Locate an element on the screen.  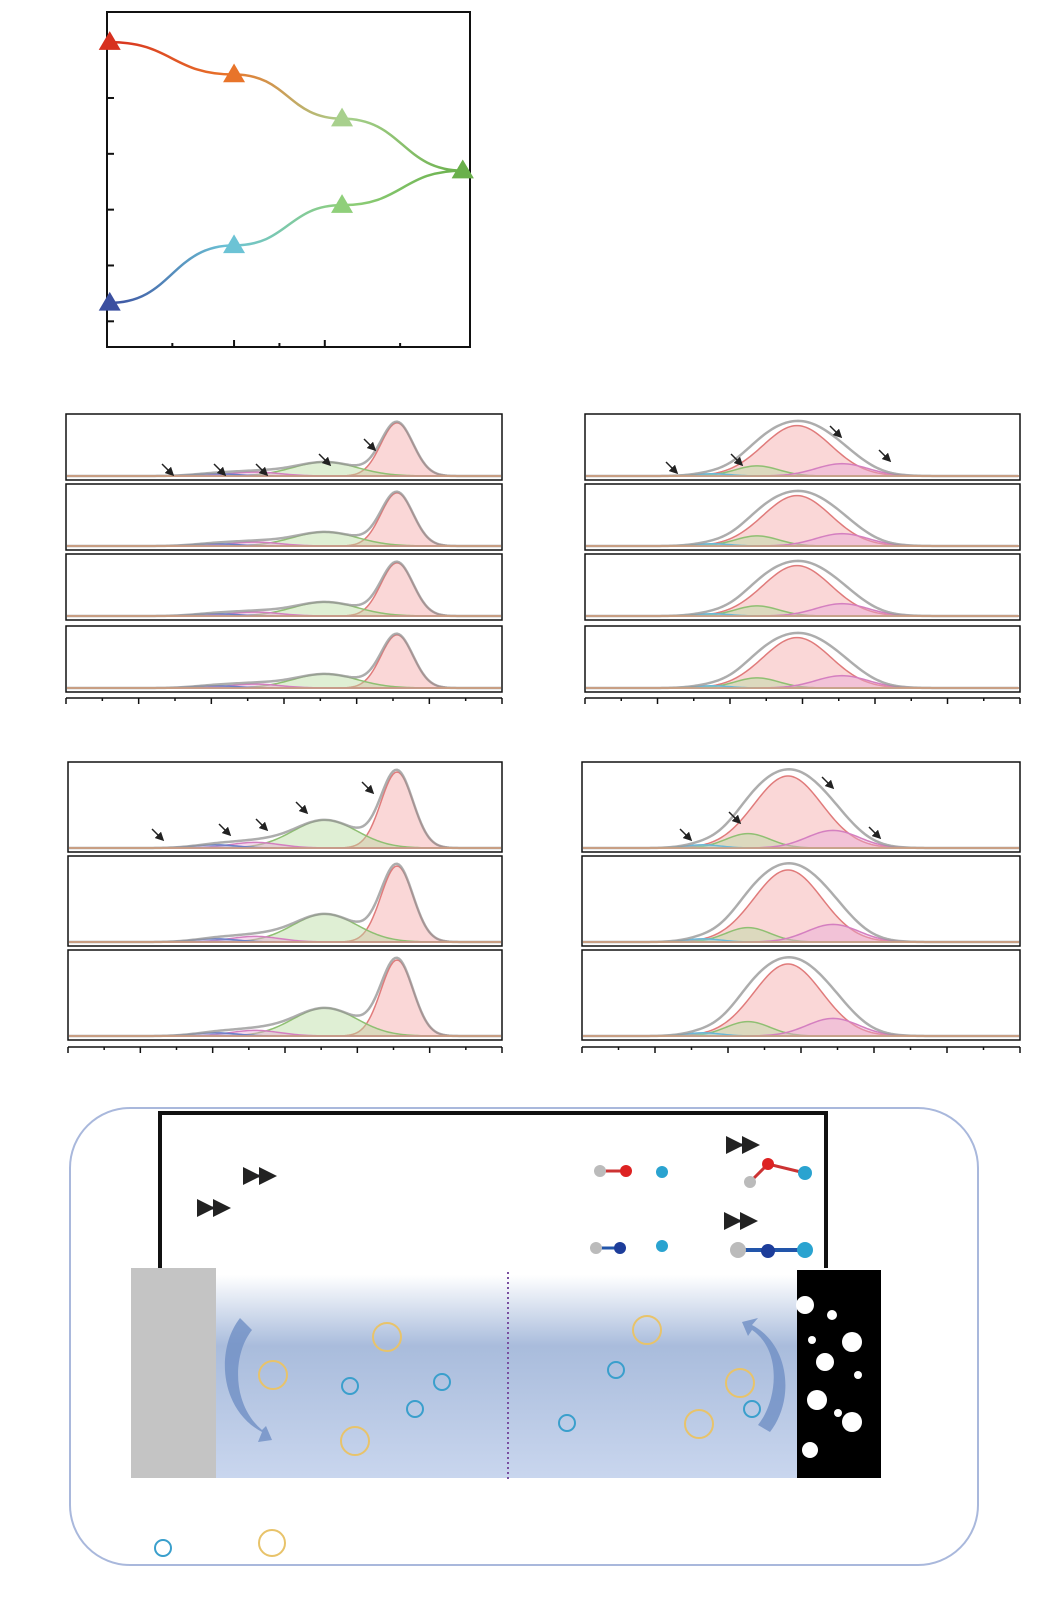
circuit-wire is located at coordinates (493, 1189).